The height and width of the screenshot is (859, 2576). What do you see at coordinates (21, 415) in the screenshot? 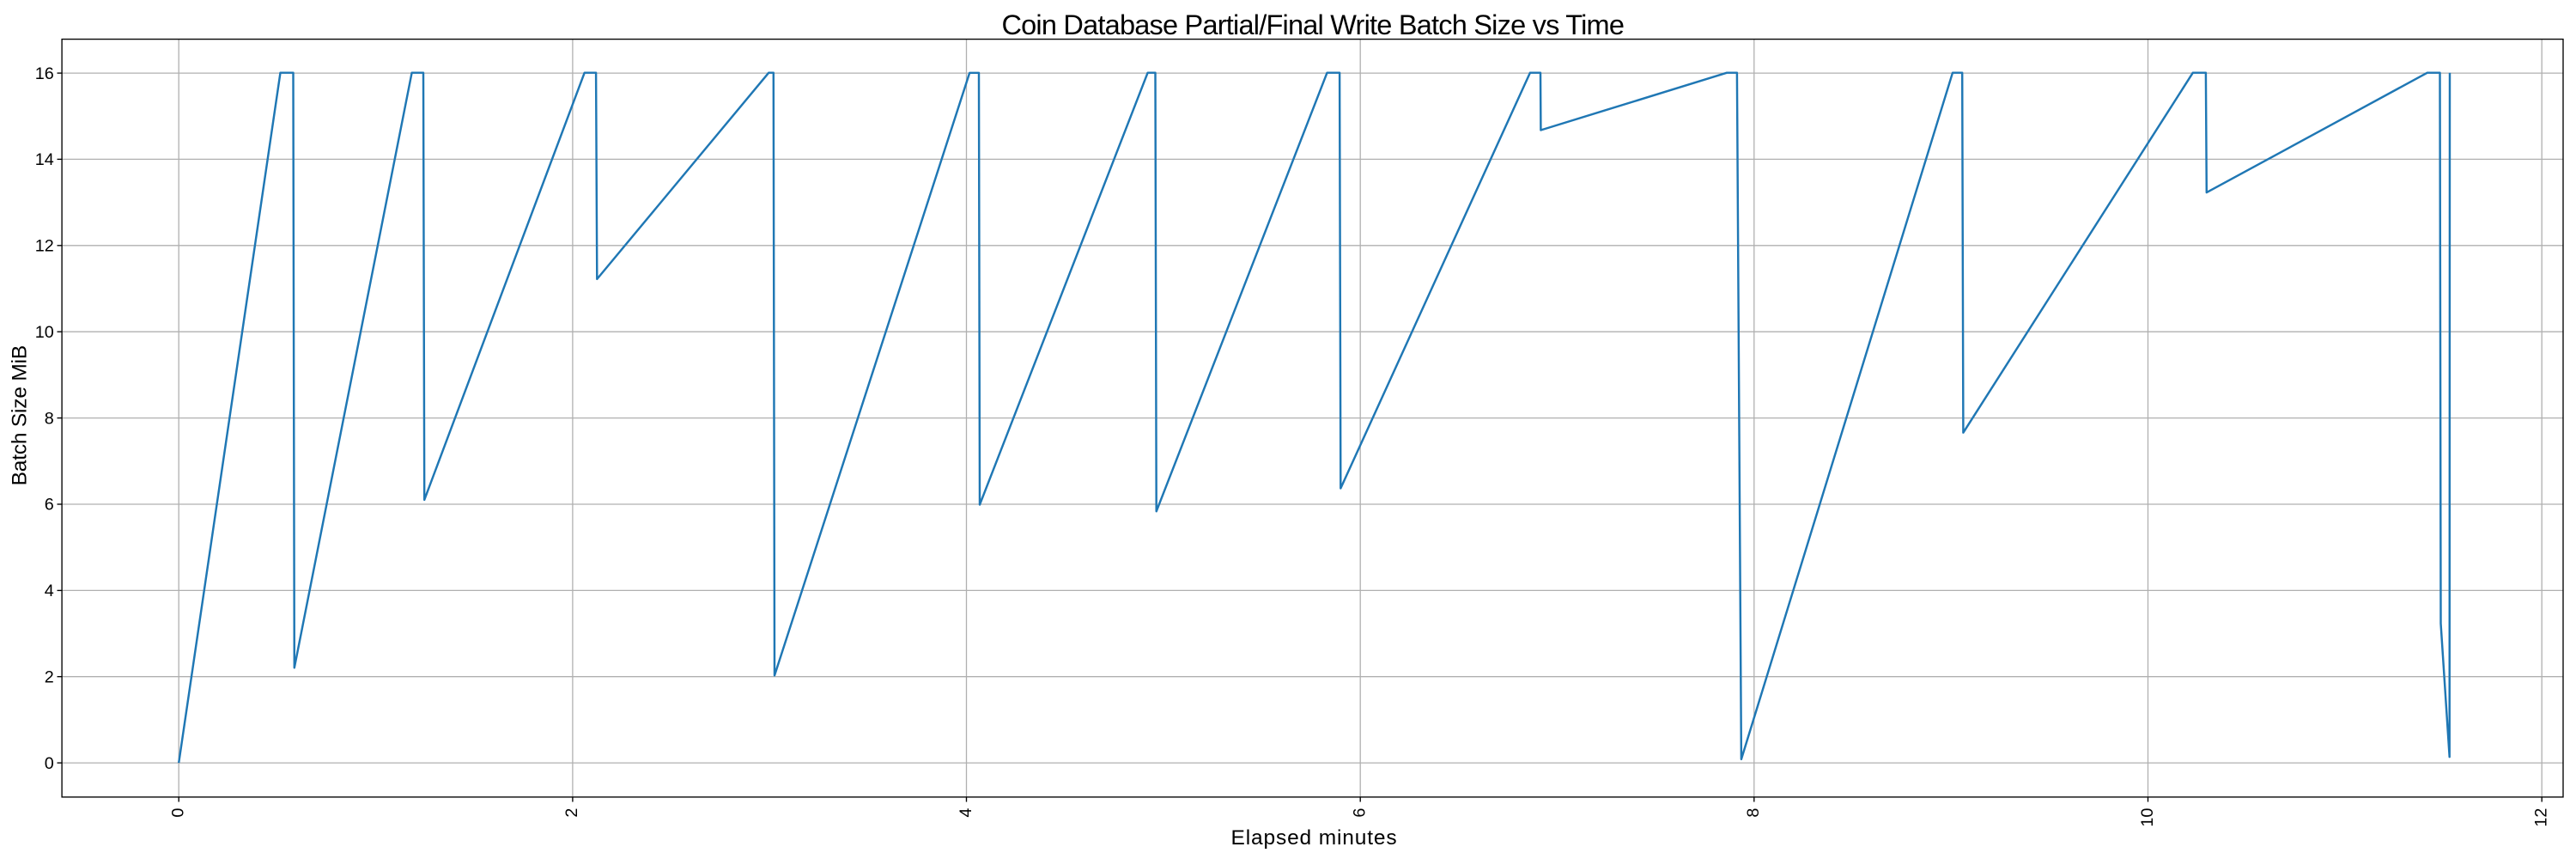
I see `svg-text: Batch Size MiB` at bounding box center [21, 415].